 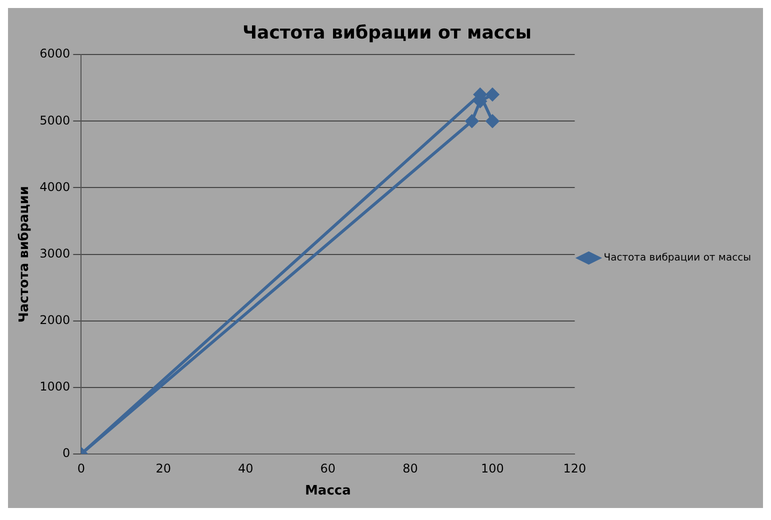 I want to click on x-tick-label: 40, so click(x=246, y=468).